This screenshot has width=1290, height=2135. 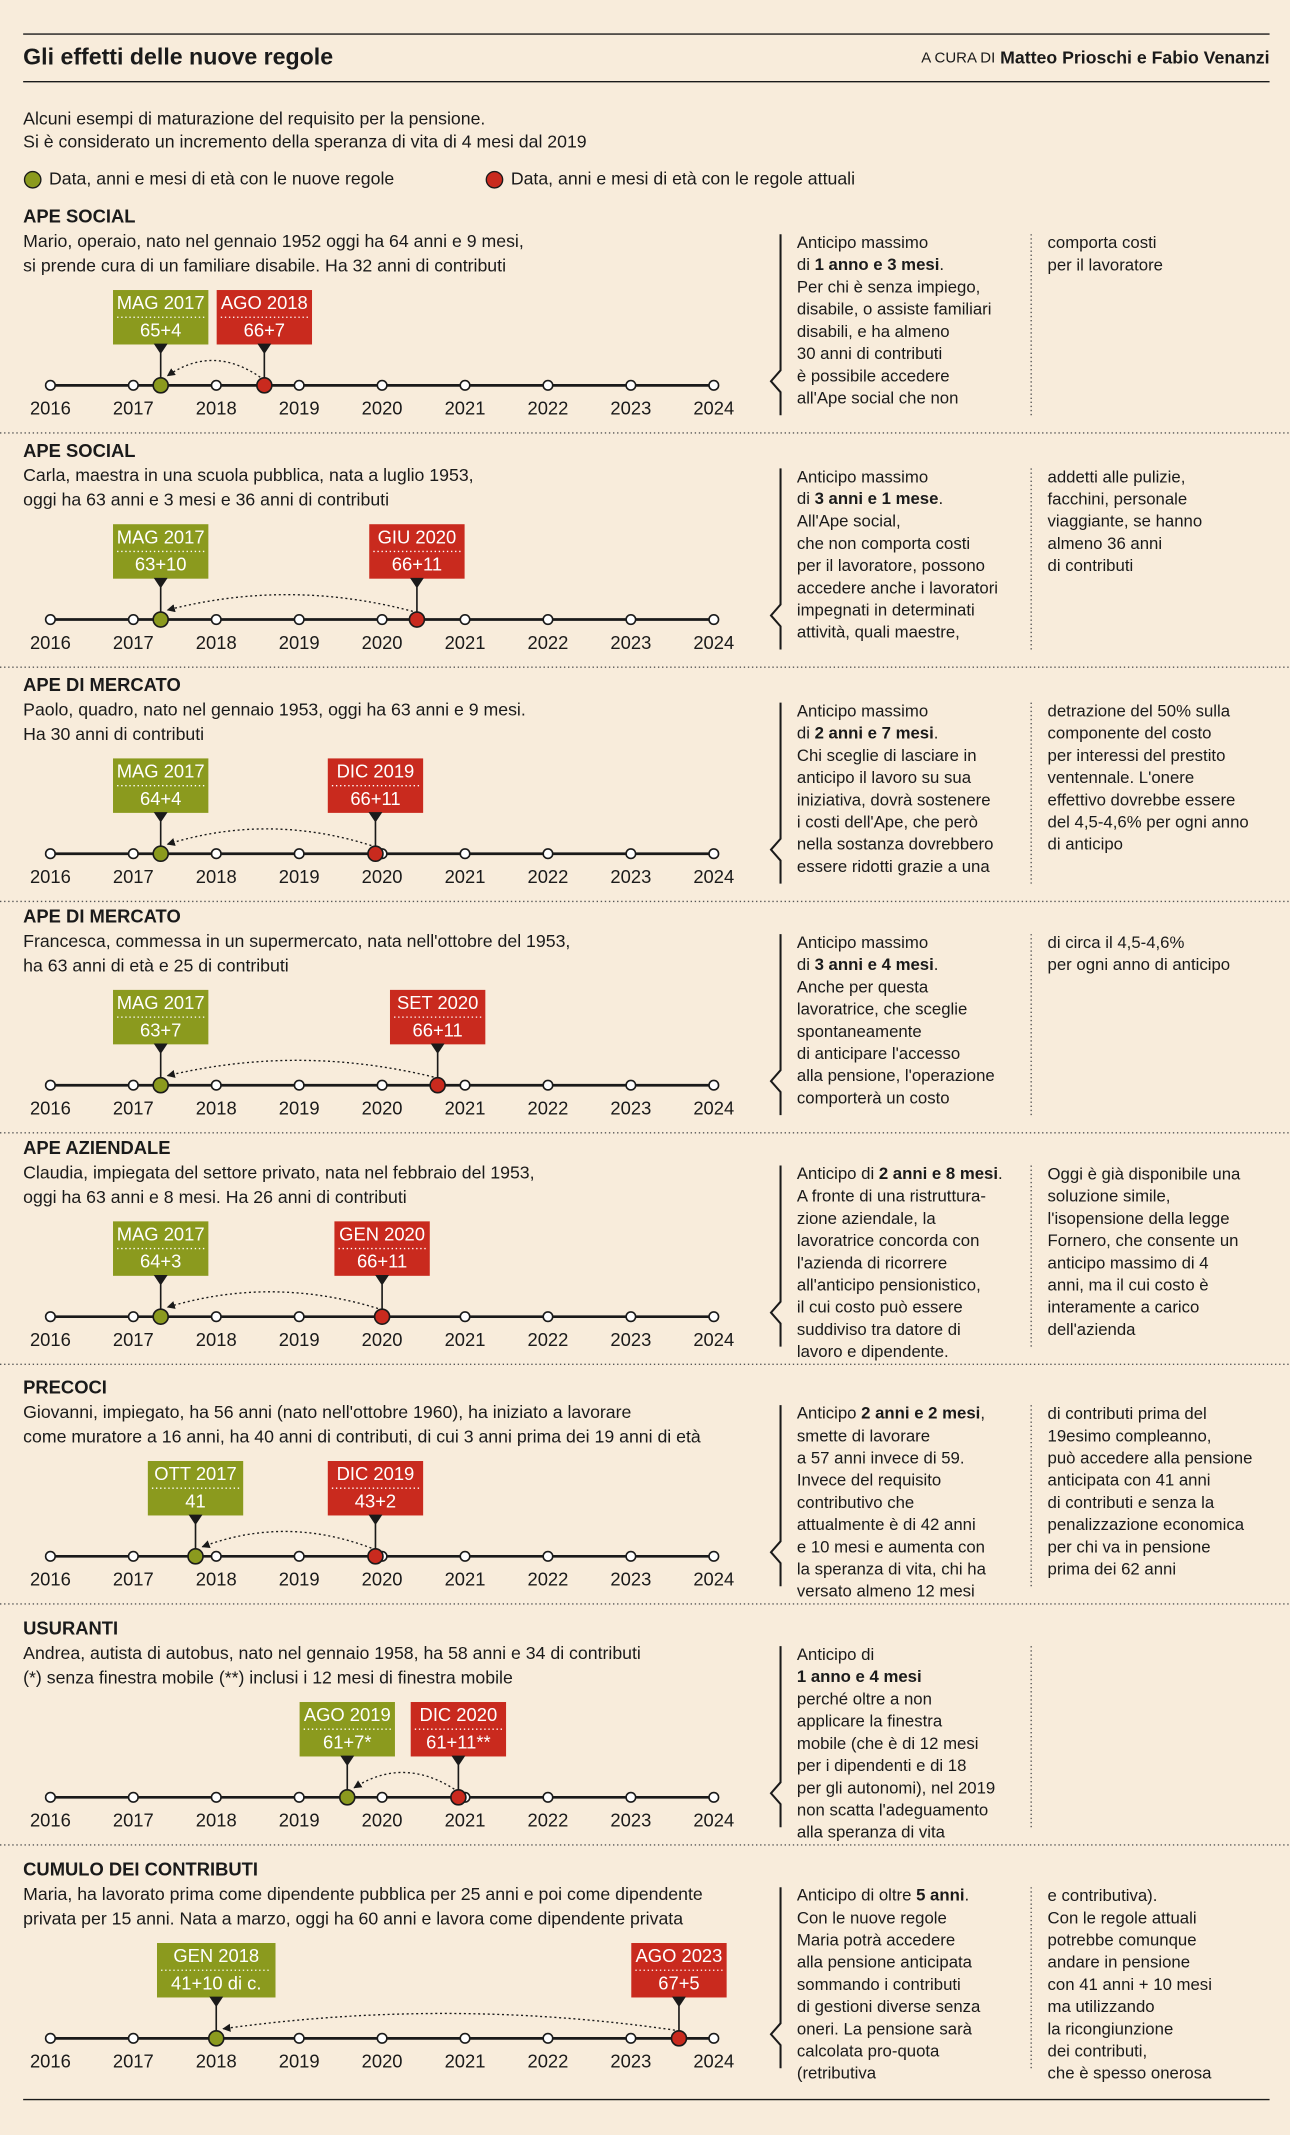 What do you see at coordinates (1129, 1546) in the screenshot?
I see `note-line: per chi va in pensione` at bounding box center [1129, 1546].